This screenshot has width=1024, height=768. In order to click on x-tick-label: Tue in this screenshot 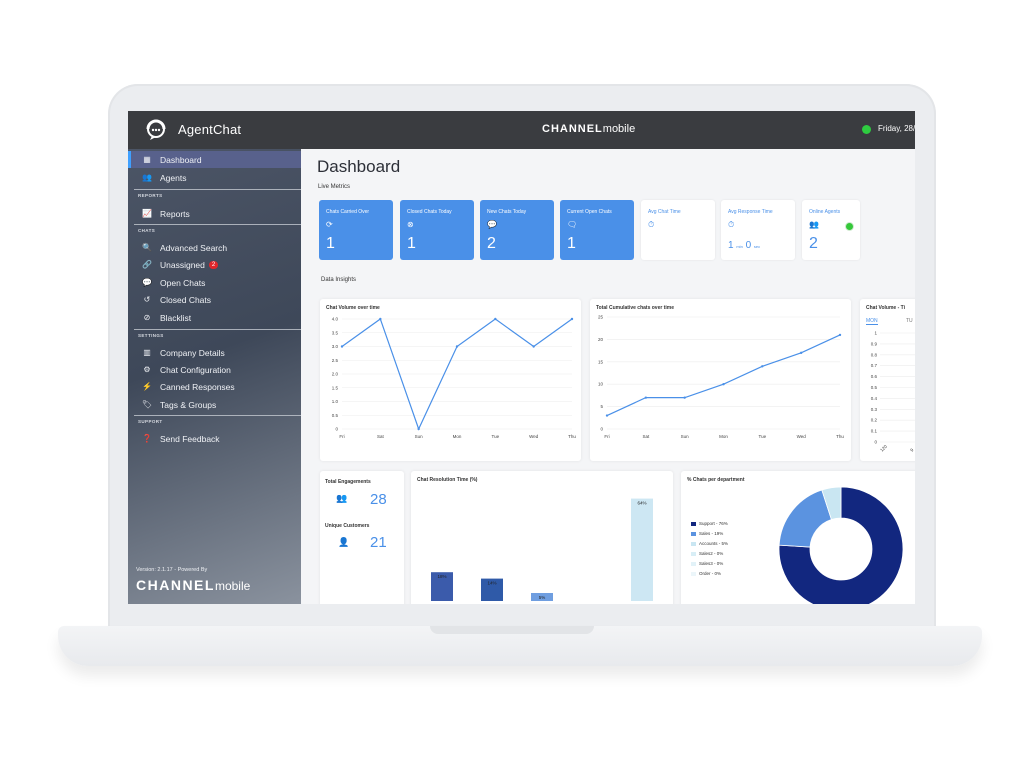, I will do `click(496, 436)`.